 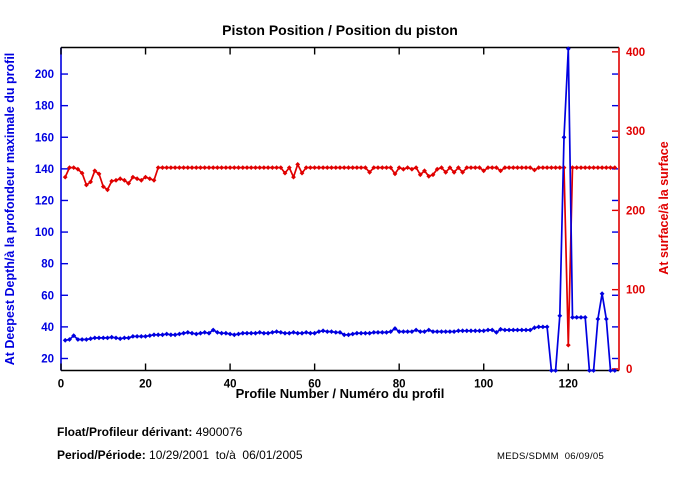 What do you see at coordinates (44, 233) in the screenshot?
I see `y-tick-label-left: 100` at bounding box center [44, 233].